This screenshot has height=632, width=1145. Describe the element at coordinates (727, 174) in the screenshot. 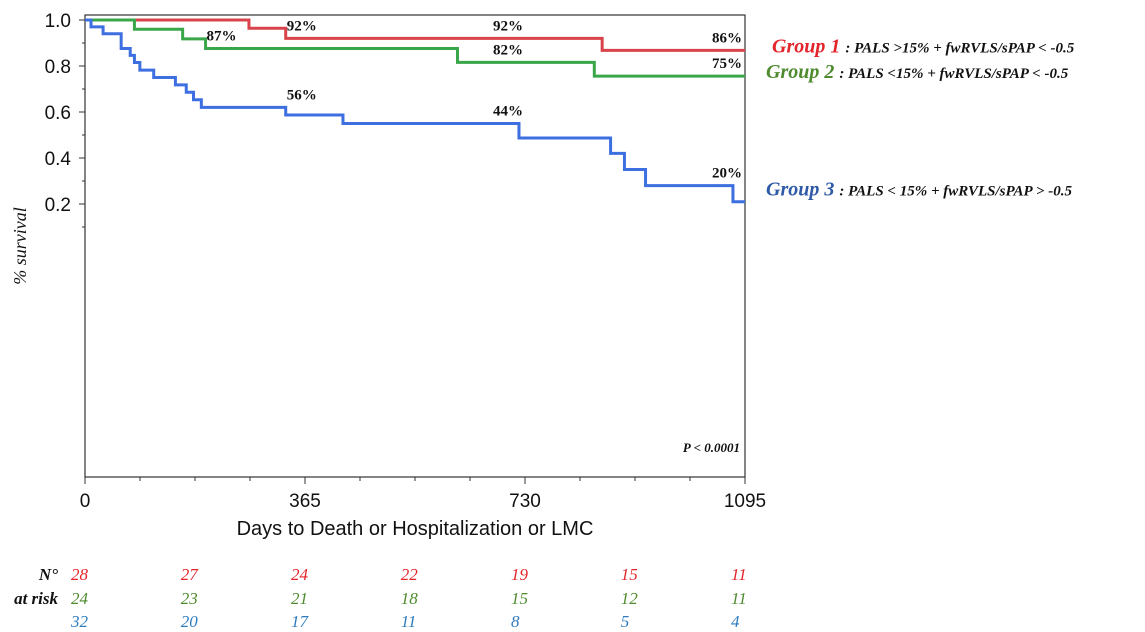

I see `survival-label-group-3: 20%` at that location.